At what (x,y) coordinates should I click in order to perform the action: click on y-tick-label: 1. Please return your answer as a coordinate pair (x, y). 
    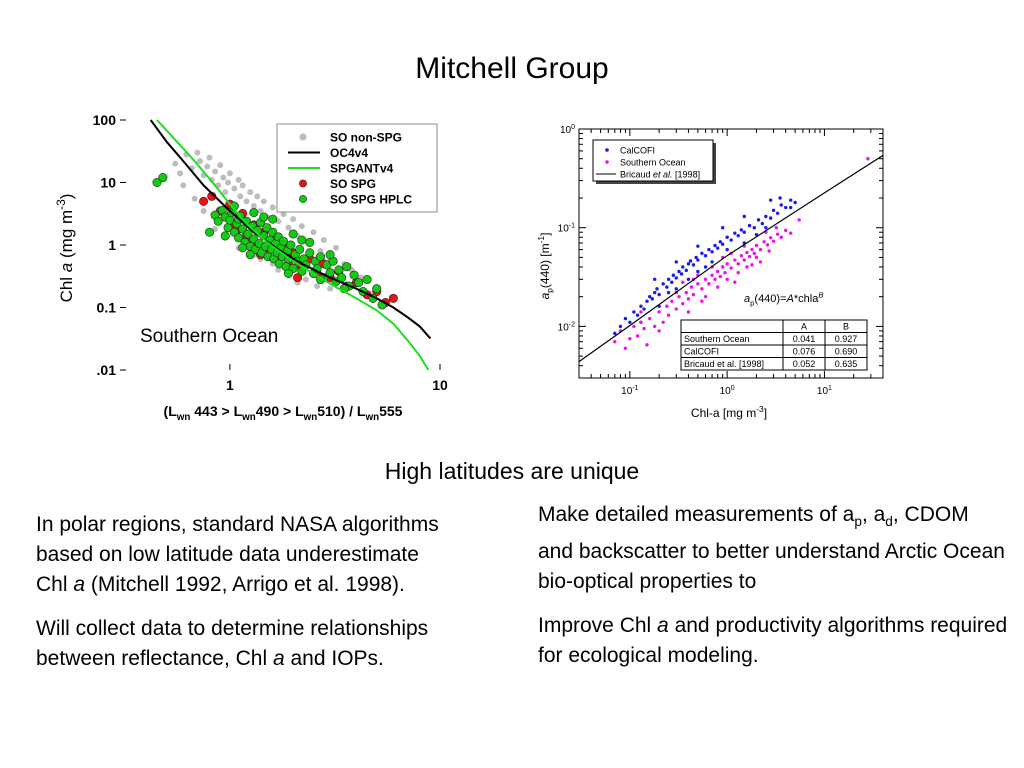
    Looking at the image, I should click on (112, 245).